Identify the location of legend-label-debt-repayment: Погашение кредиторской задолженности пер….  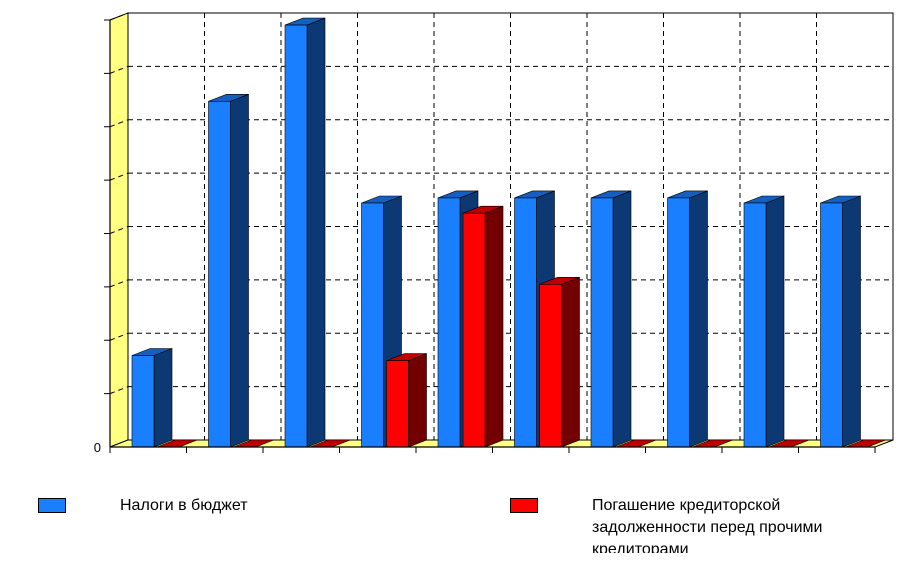
(707, 525).